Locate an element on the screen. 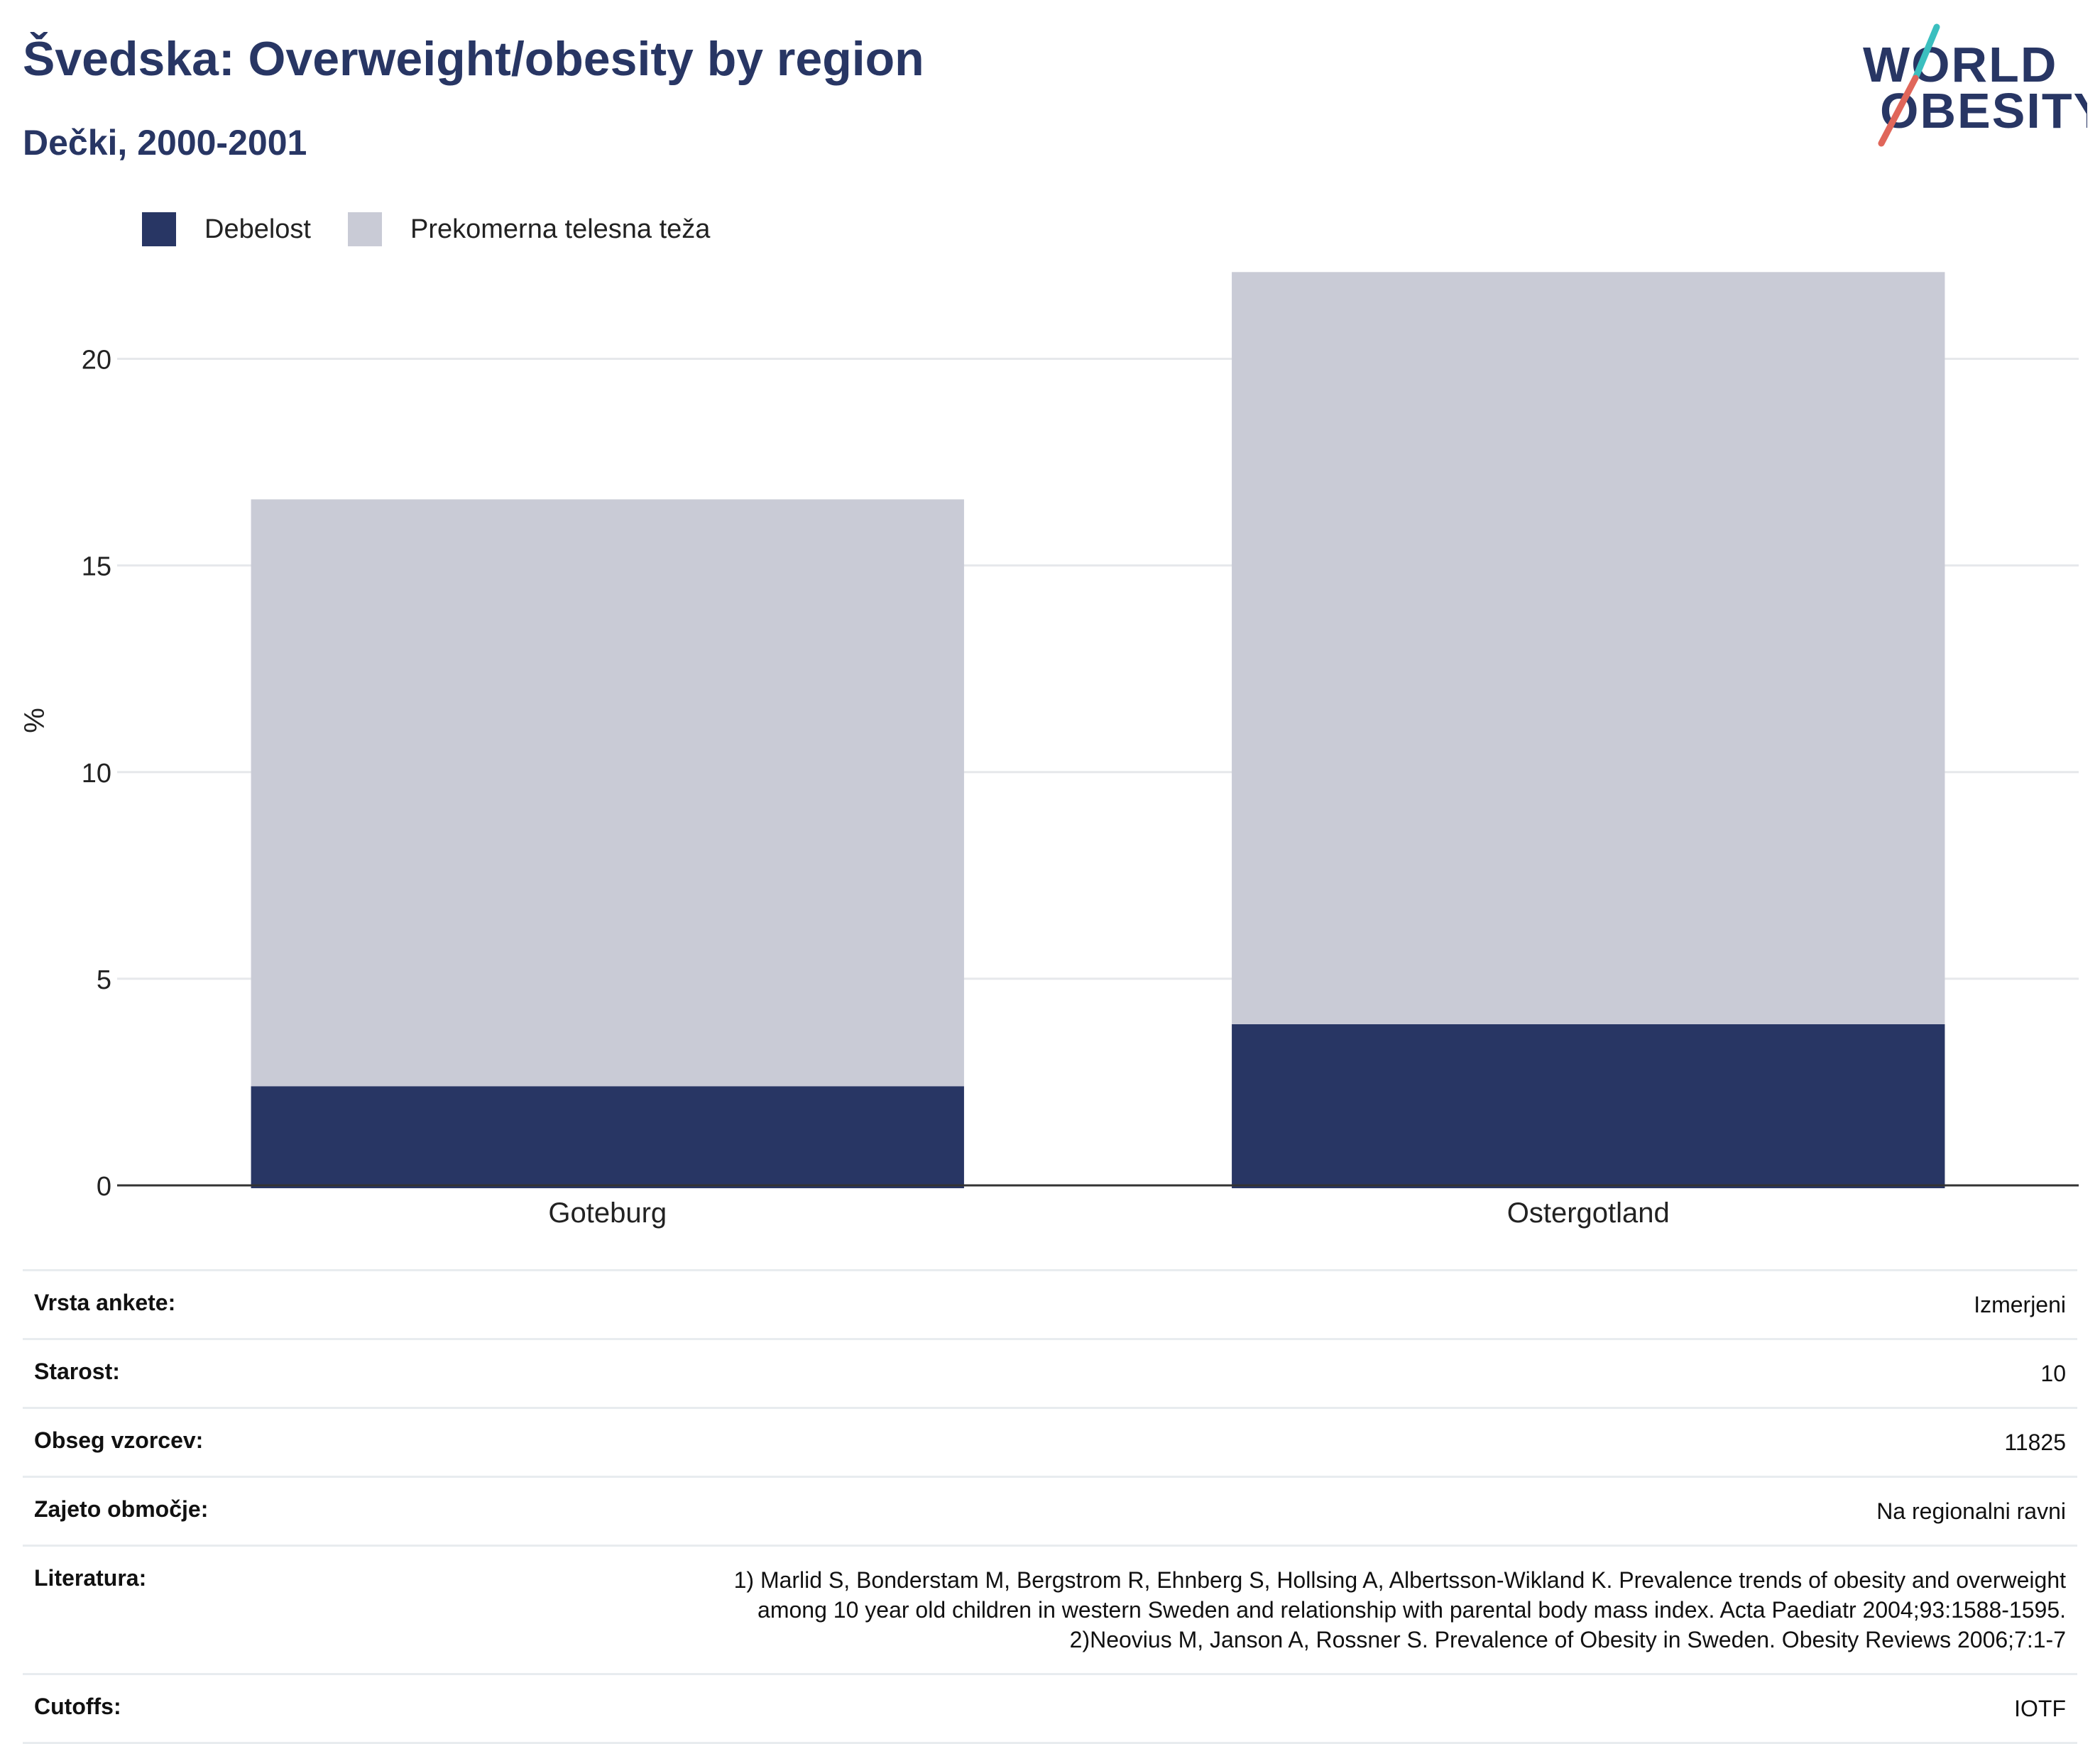 This screenshot has height=1744, width=2100. legend-item-overweight: Prekomerna telesna teža is located at coordinates (529, 229).